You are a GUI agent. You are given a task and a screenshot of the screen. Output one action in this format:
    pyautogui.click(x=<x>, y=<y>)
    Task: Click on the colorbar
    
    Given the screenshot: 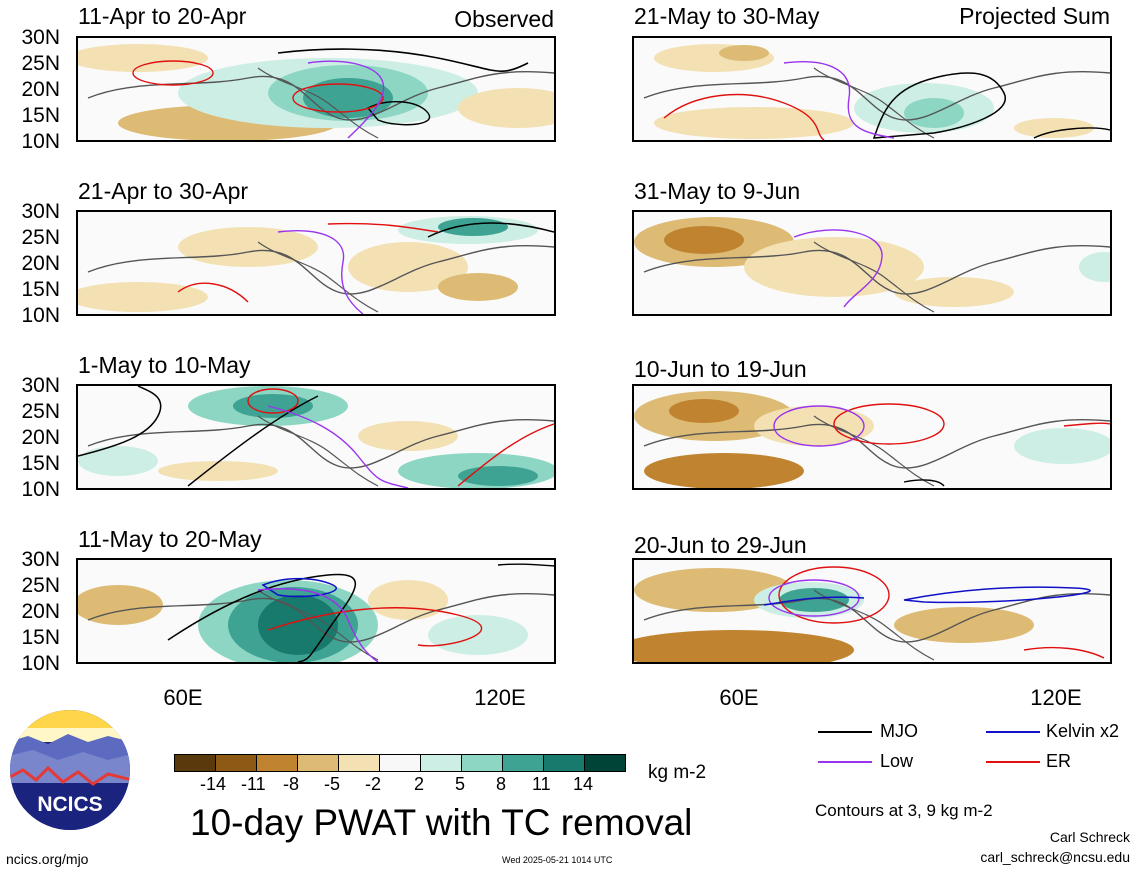 What is the action you would take?
    pyautogui.click(x=400, y=763)
    